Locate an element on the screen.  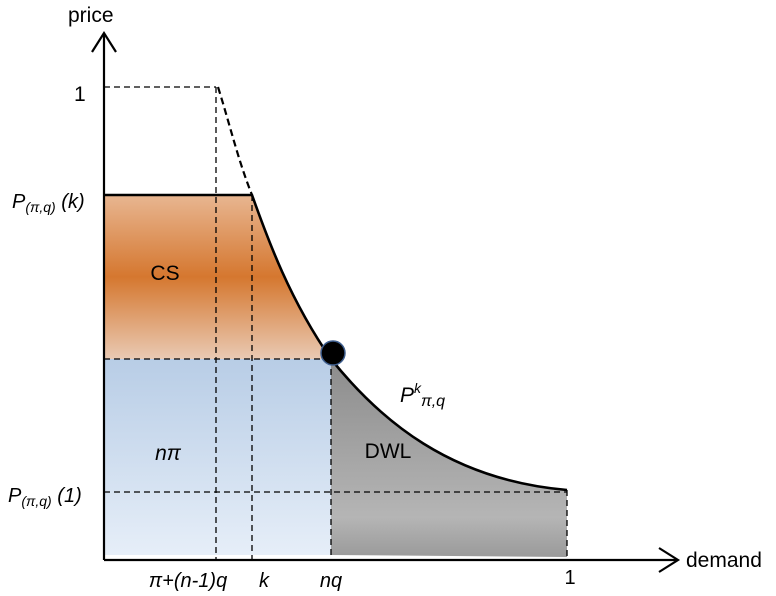
y-tick-p-k-arg: (k) is located at coordinates (70, 202).